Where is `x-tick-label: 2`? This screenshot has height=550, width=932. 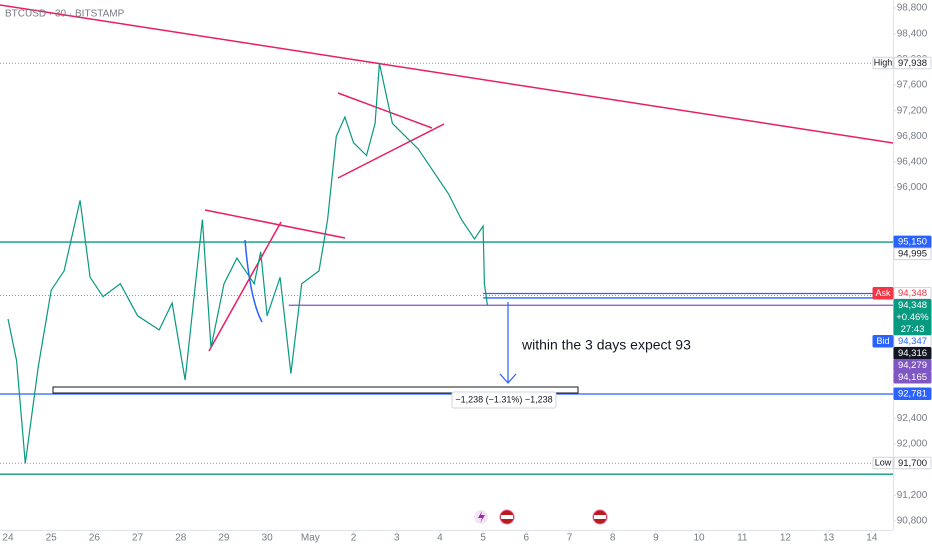 x-tick-label: 2 is located at coordinates (354, 538).